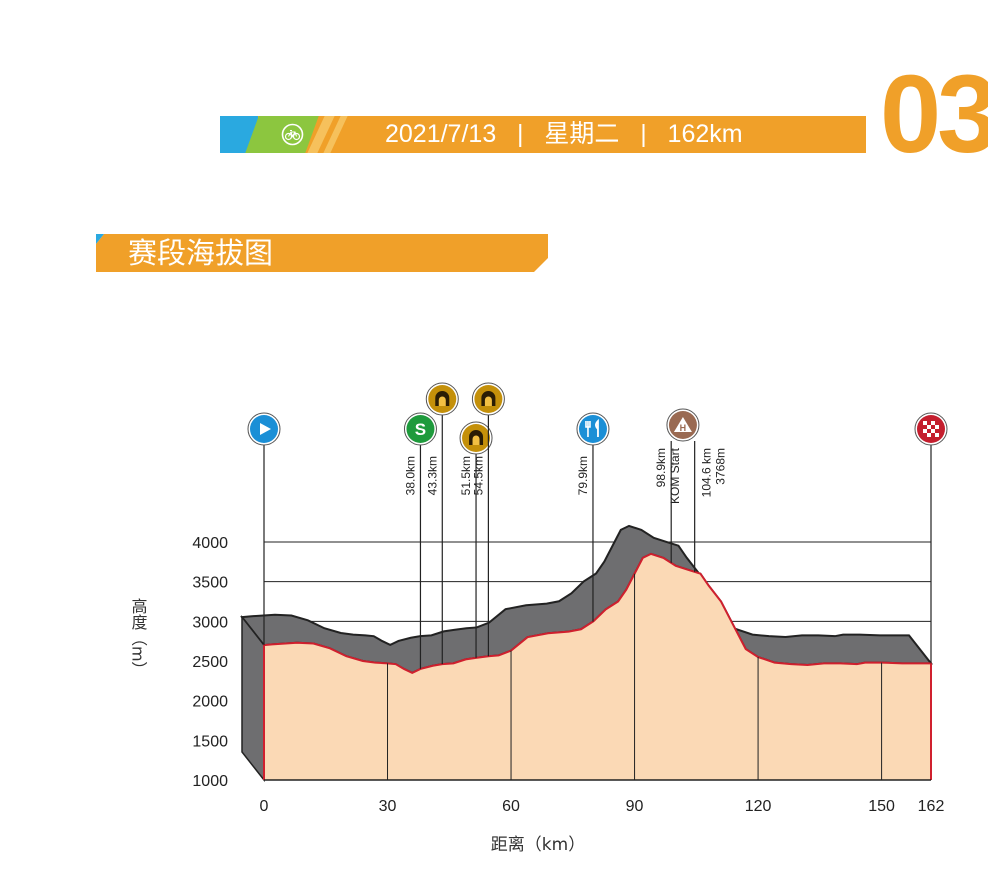 Image resolution: width=988 pixels, height=894 pixels. What do you see at coordinates (707, 472) in the screenshot?
I see `marker-distance-label: 104.6 km` at bounding box center [707, 472].